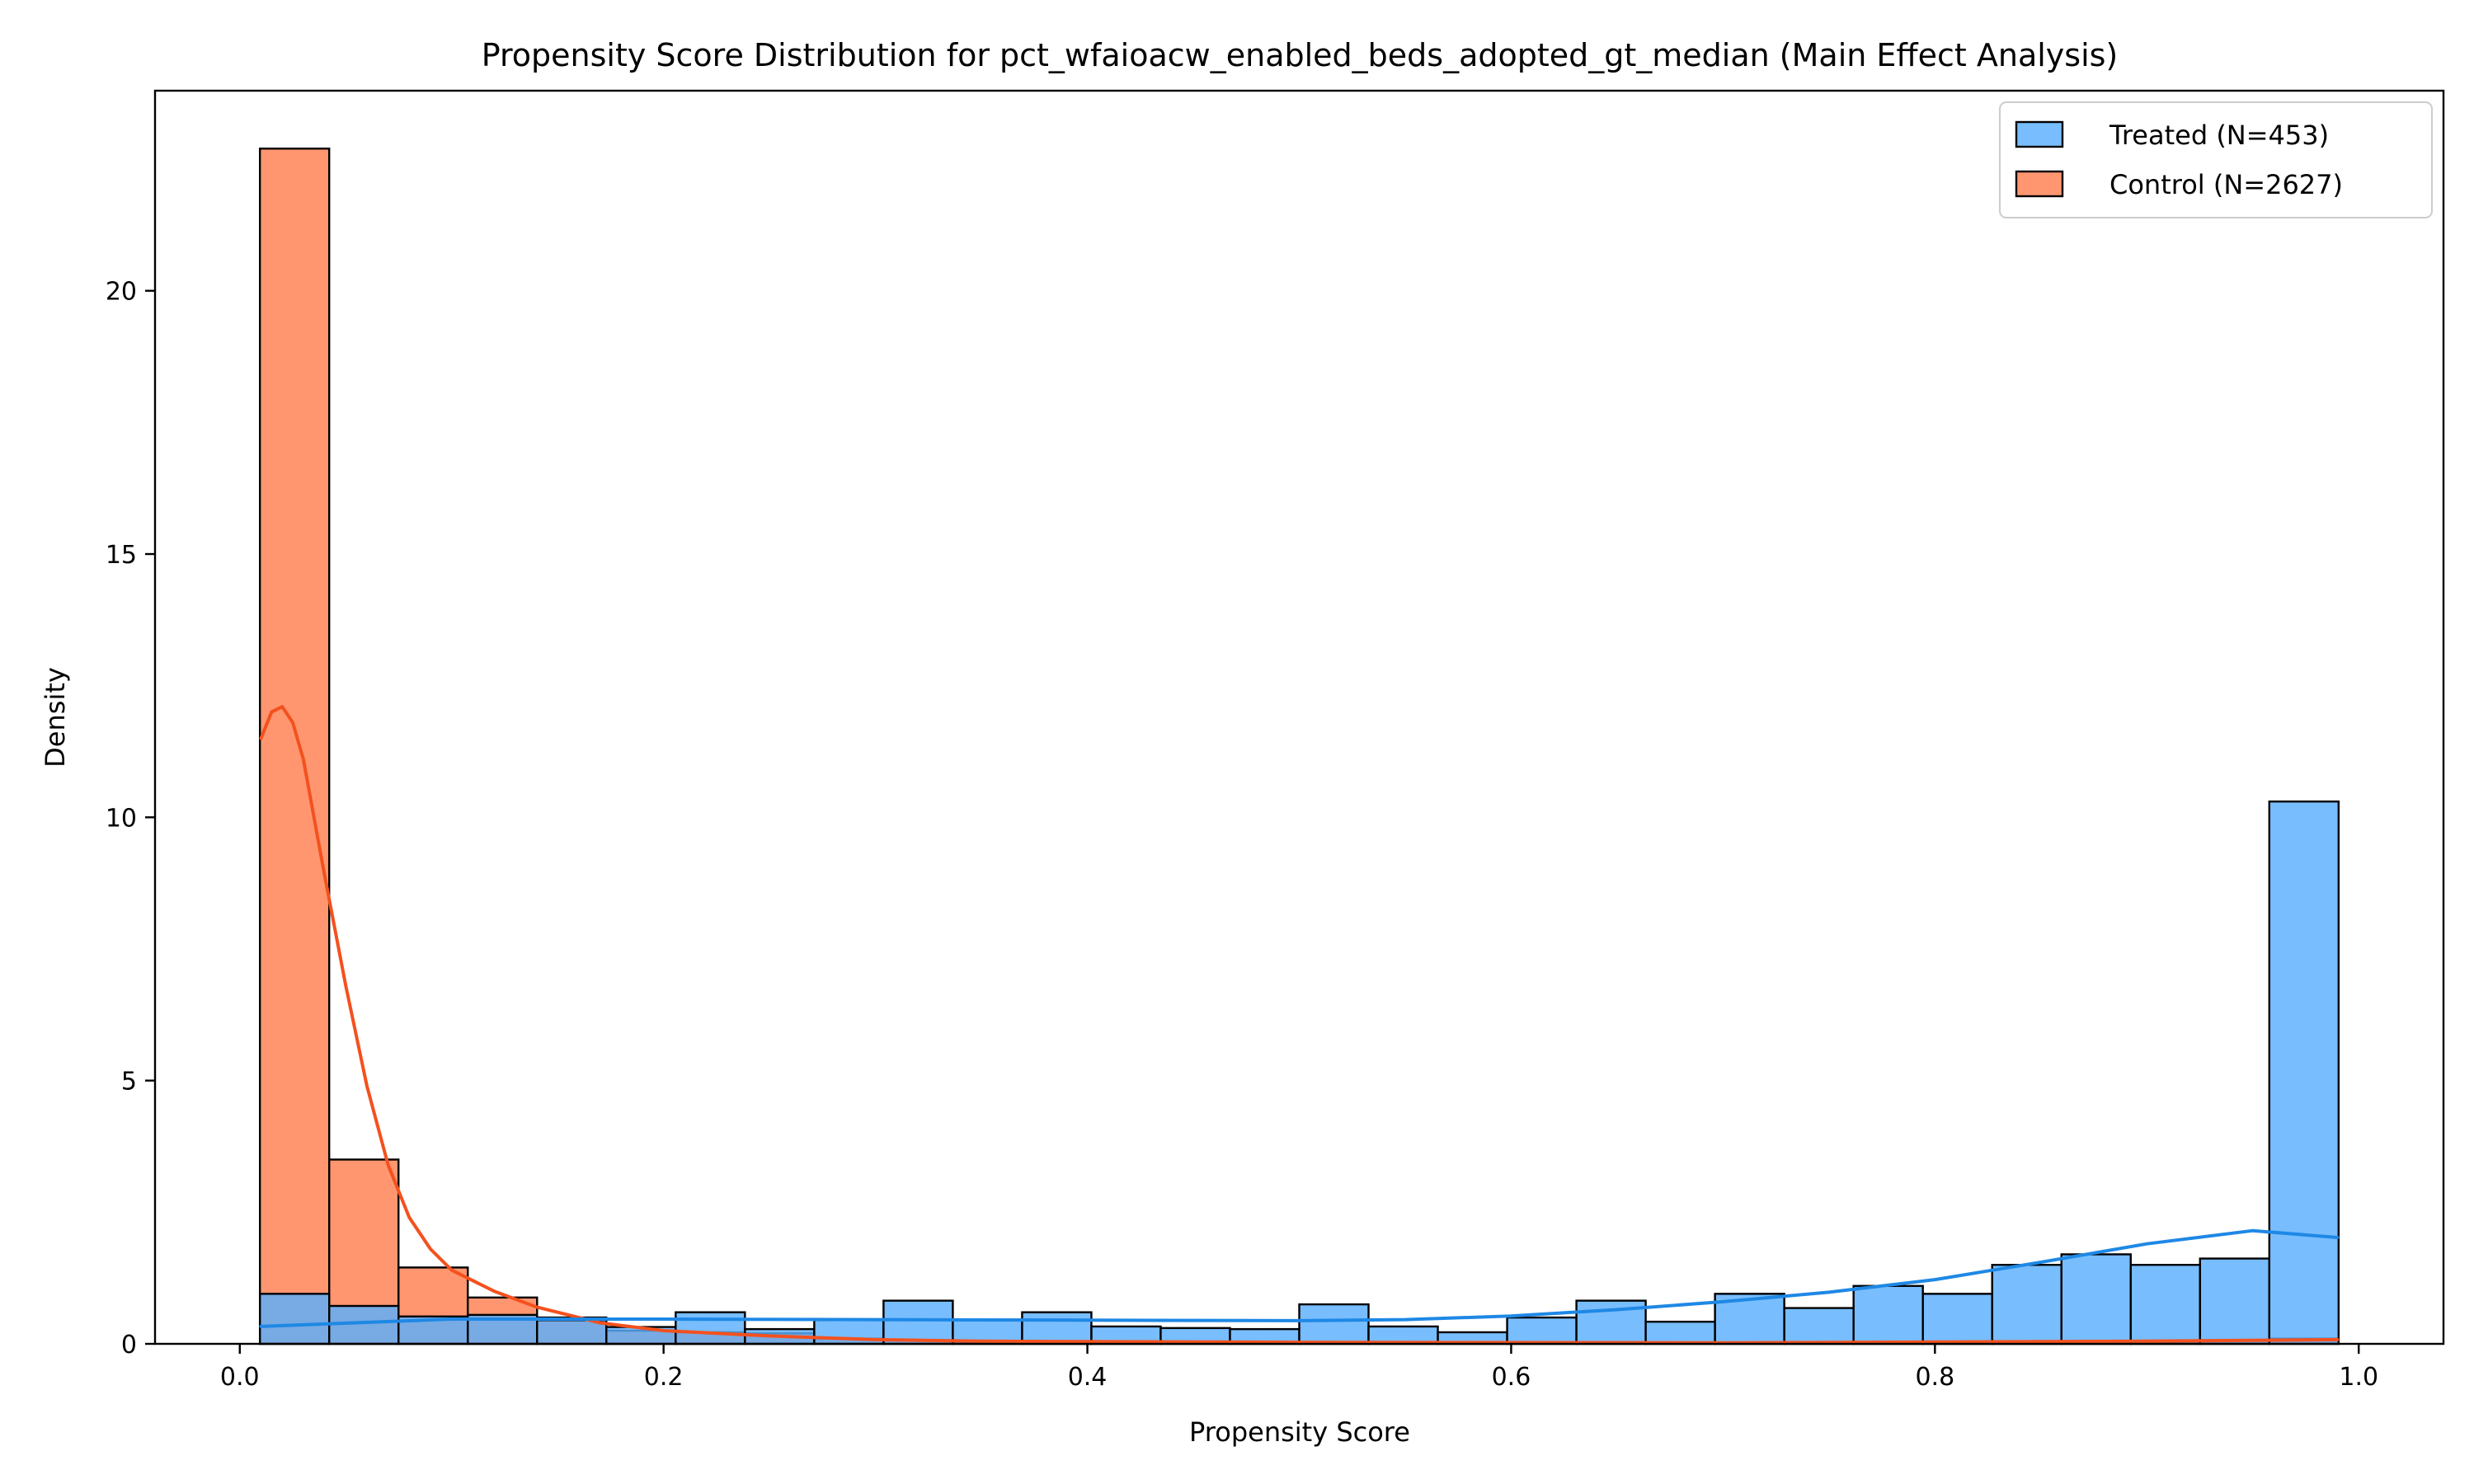 This screenshot has height=1484, width=2474. I want to click on legend-frame, so click(2216, 159).